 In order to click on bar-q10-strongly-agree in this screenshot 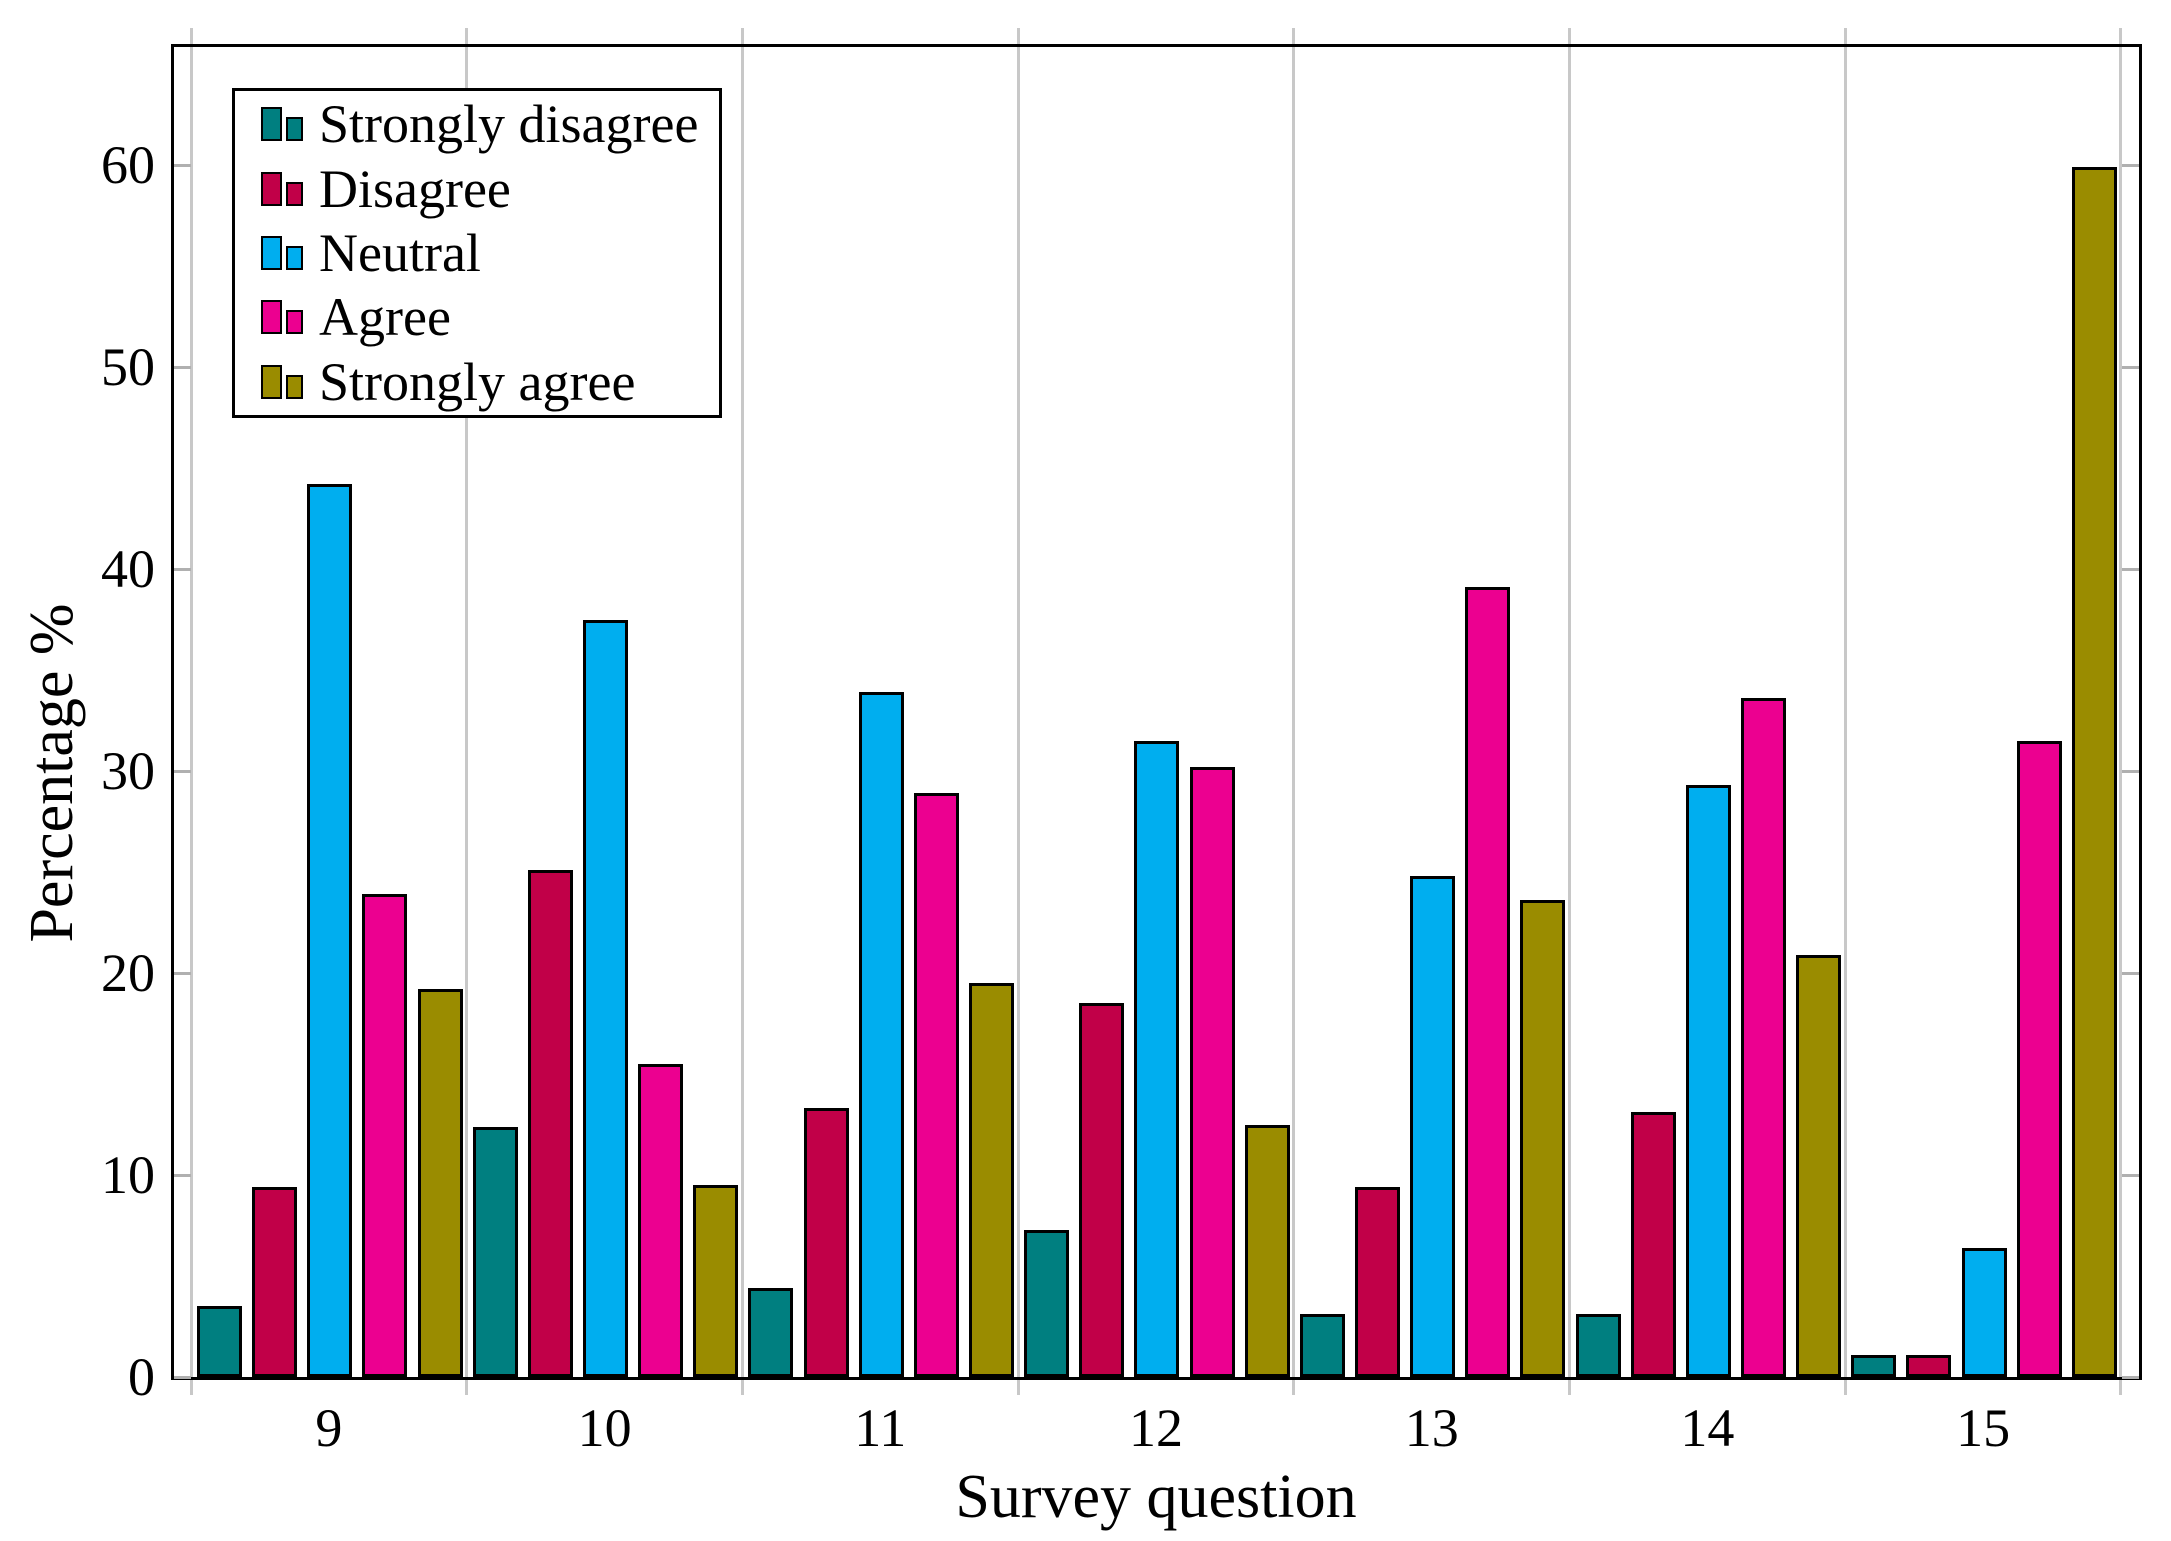, I will do `click(716, 1281)`.